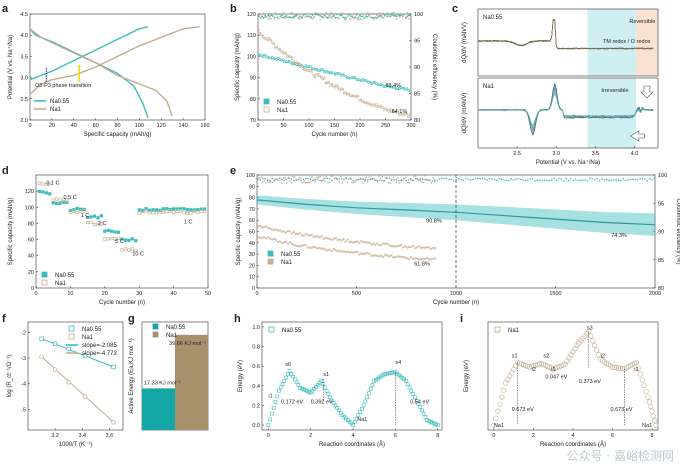 The width and height of the screenshot is (680, 468). What do you see at coordinates (188, 222) in the screenshot?
I see `panel-d-rate-label: 1 C` at bounding box center [188, 222].